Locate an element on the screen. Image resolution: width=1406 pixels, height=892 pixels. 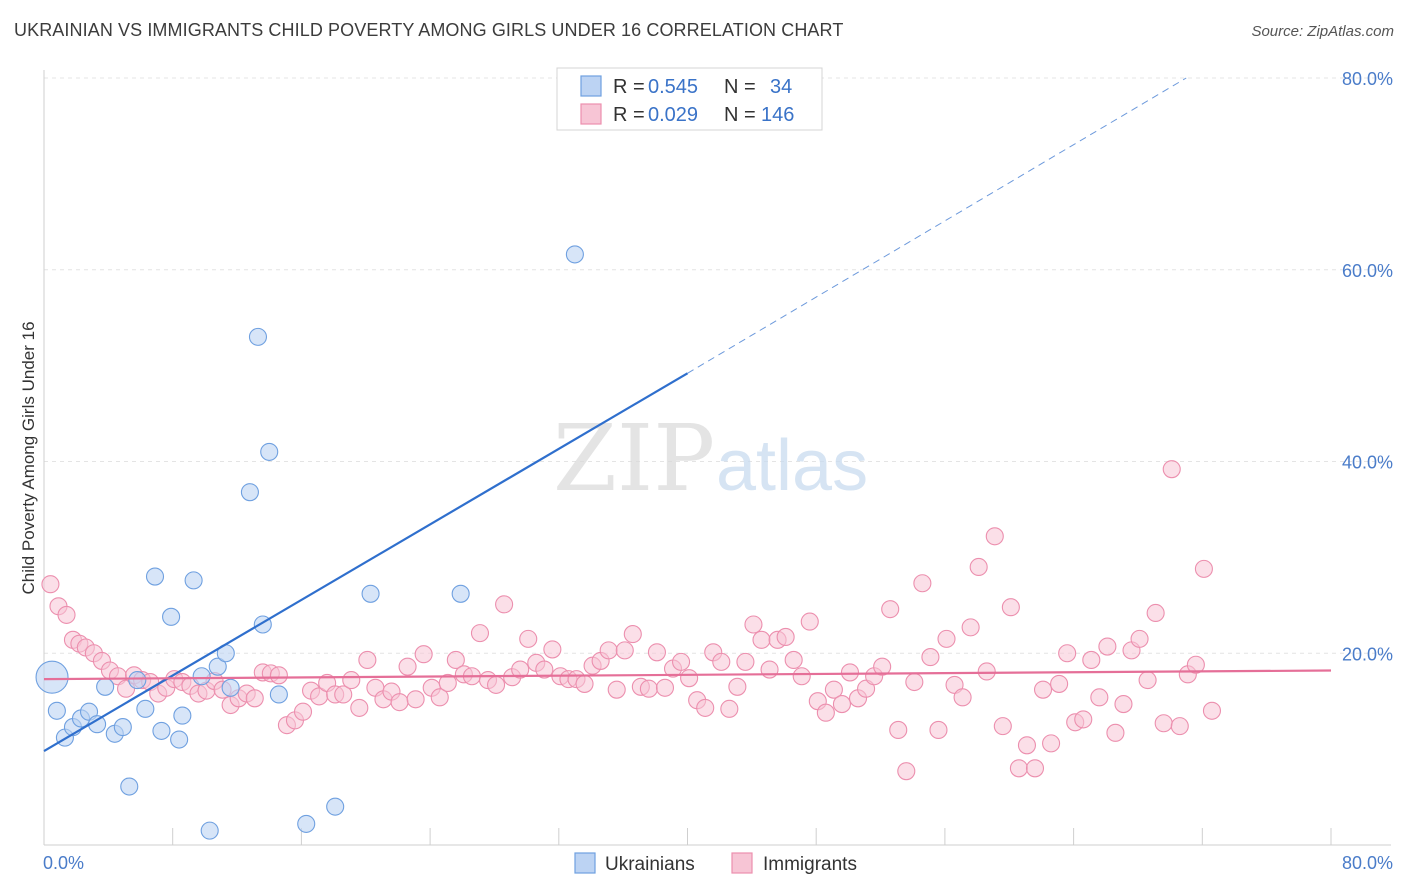
bottom-legend-label-ukrainians: Ukrainians is located at coordinates (650, 864).